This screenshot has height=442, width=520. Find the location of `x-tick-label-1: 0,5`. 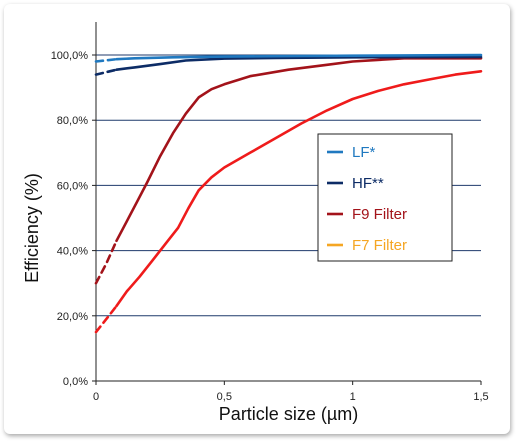

x-tick-label-1: 0,5 is located at coordinates (224, 397).